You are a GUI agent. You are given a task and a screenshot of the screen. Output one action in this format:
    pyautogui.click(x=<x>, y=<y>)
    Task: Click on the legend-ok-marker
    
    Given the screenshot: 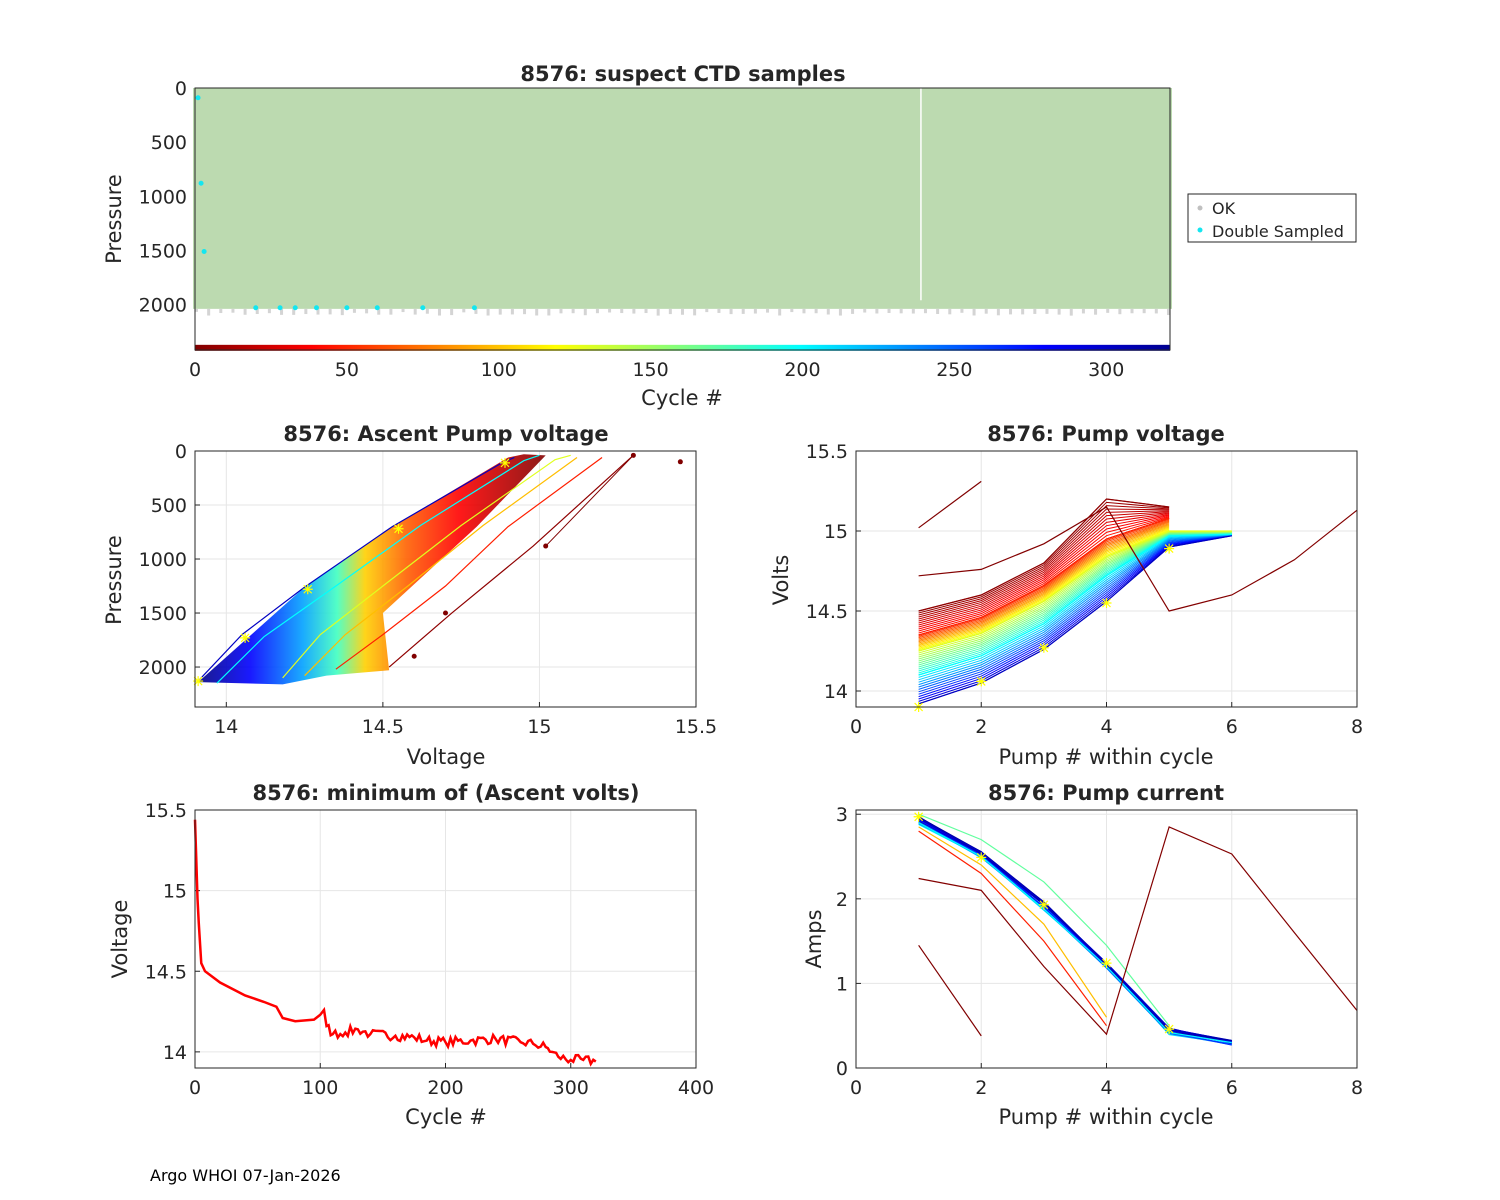 What is the action you would take?
    pyautogui.click(x=1200, y=208)
    